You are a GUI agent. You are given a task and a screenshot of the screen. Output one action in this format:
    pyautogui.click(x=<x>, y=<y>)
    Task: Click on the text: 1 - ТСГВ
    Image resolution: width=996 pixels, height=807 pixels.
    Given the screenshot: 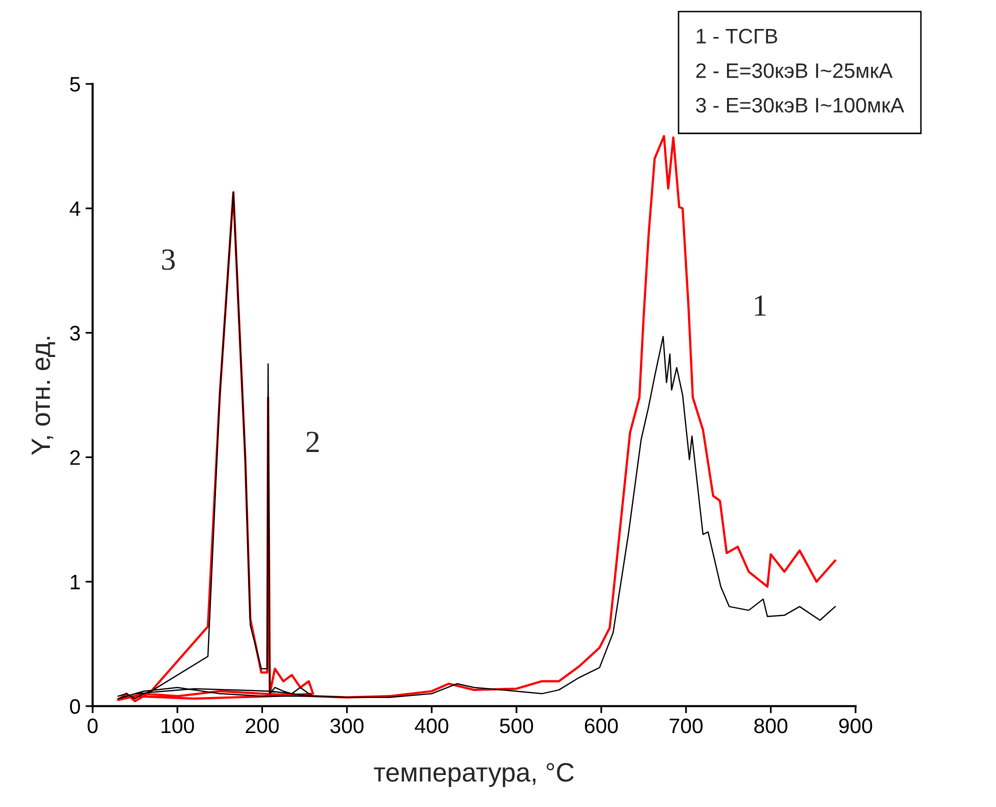 What is the action you would take?
    pyautogui.click(x=737, y=36)
    